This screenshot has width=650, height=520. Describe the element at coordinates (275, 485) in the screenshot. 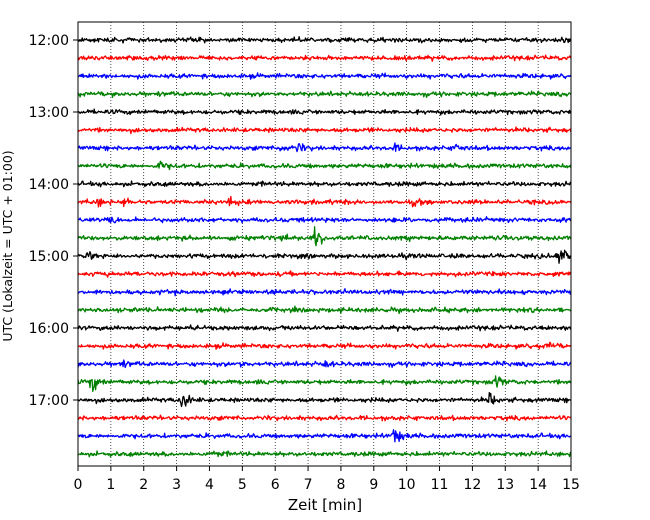

I see `x-tick-label: 6` at that location.